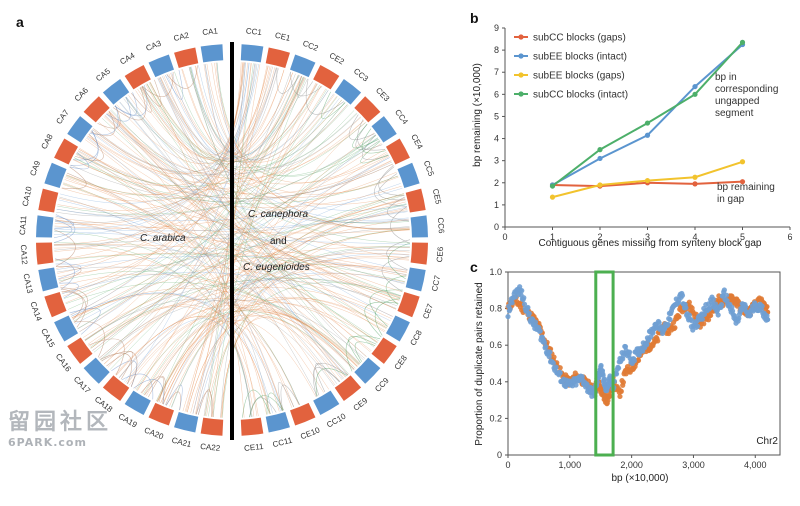 The height and width of the screenshot is (506, 800). I want to click on chart-b-y-tick-label: 9, so click(496, 28).